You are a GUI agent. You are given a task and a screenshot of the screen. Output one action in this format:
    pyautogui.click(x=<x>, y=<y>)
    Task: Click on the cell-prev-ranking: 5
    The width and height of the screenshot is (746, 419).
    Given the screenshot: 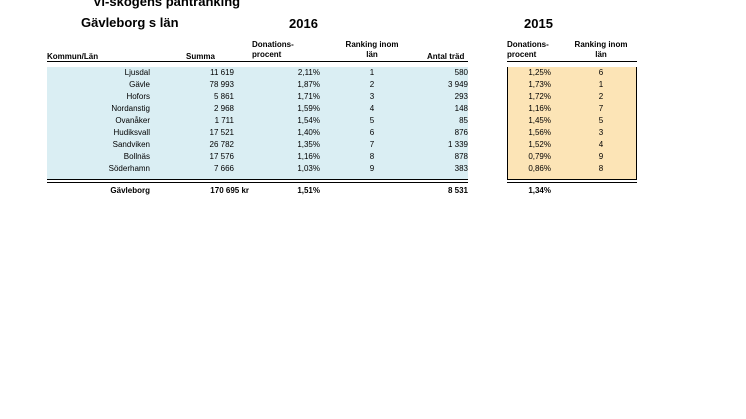 What is the action you would take?
    pyautogui.click(x=601, y=120)
    